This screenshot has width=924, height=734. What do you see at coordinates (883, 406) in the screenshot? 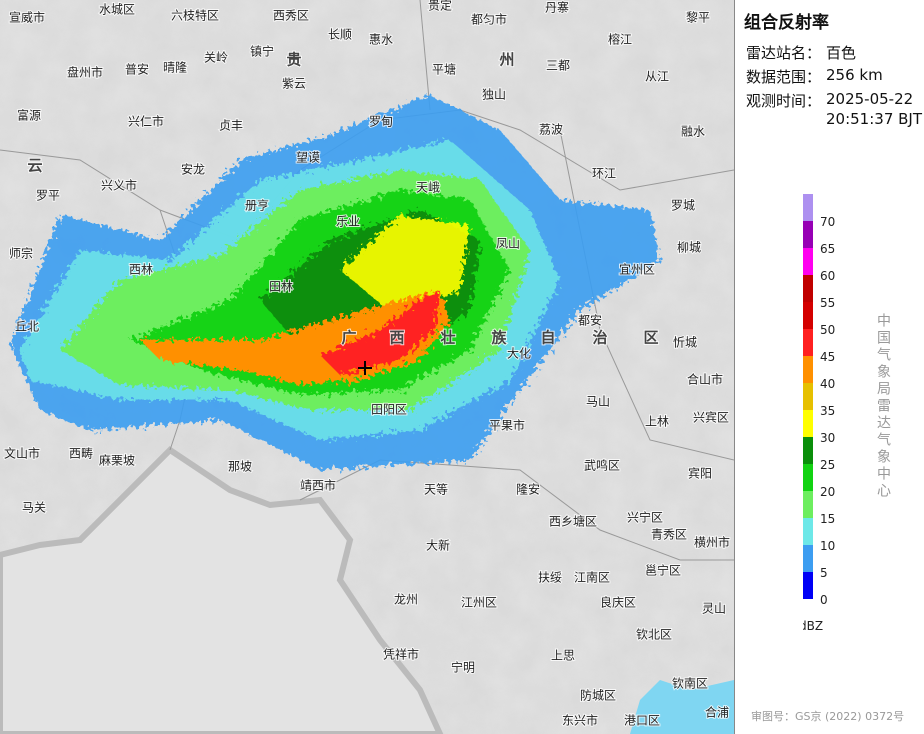
I see `credit: 中国气象局雷达气象中心` at bounding box center [883, 406].